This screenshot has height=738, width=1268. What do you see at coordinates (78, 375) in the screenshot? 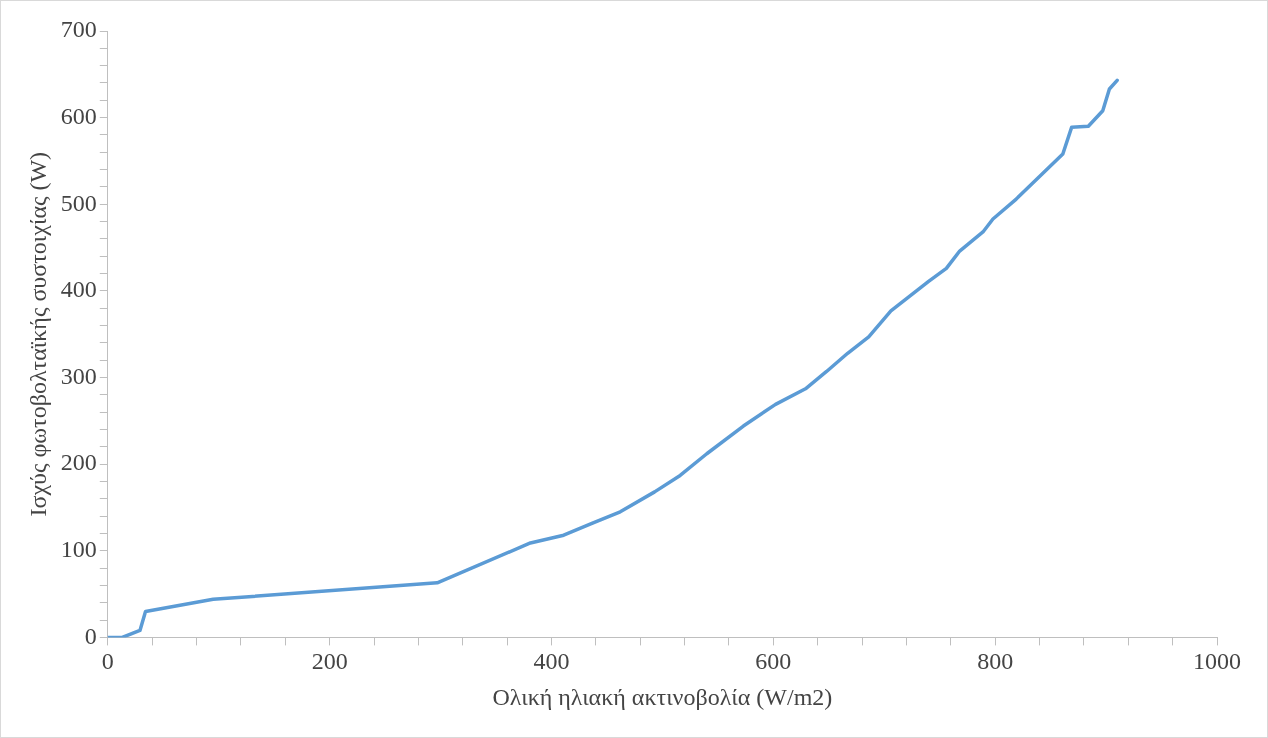
I see `y-tick-label: 300` at bounding box center [78, 375].